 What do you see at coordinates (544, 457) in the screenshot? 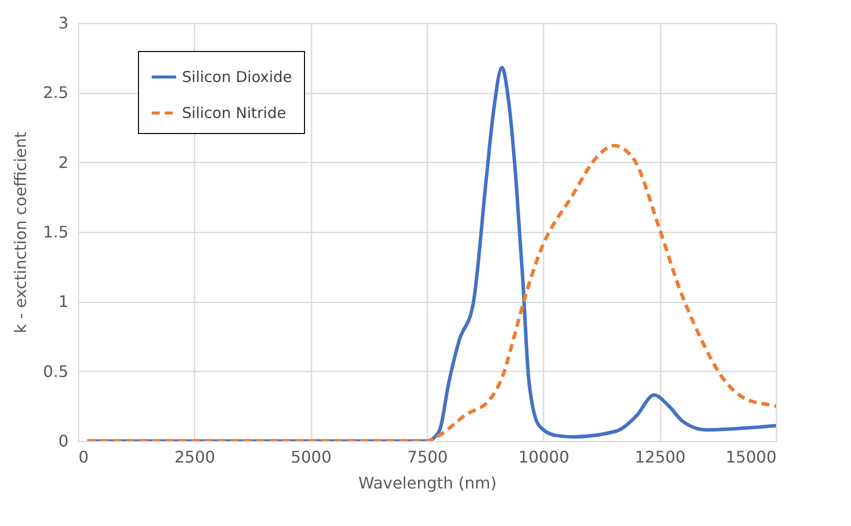
I see `x-tick-label: 10000` at bounding box center [544, 457].